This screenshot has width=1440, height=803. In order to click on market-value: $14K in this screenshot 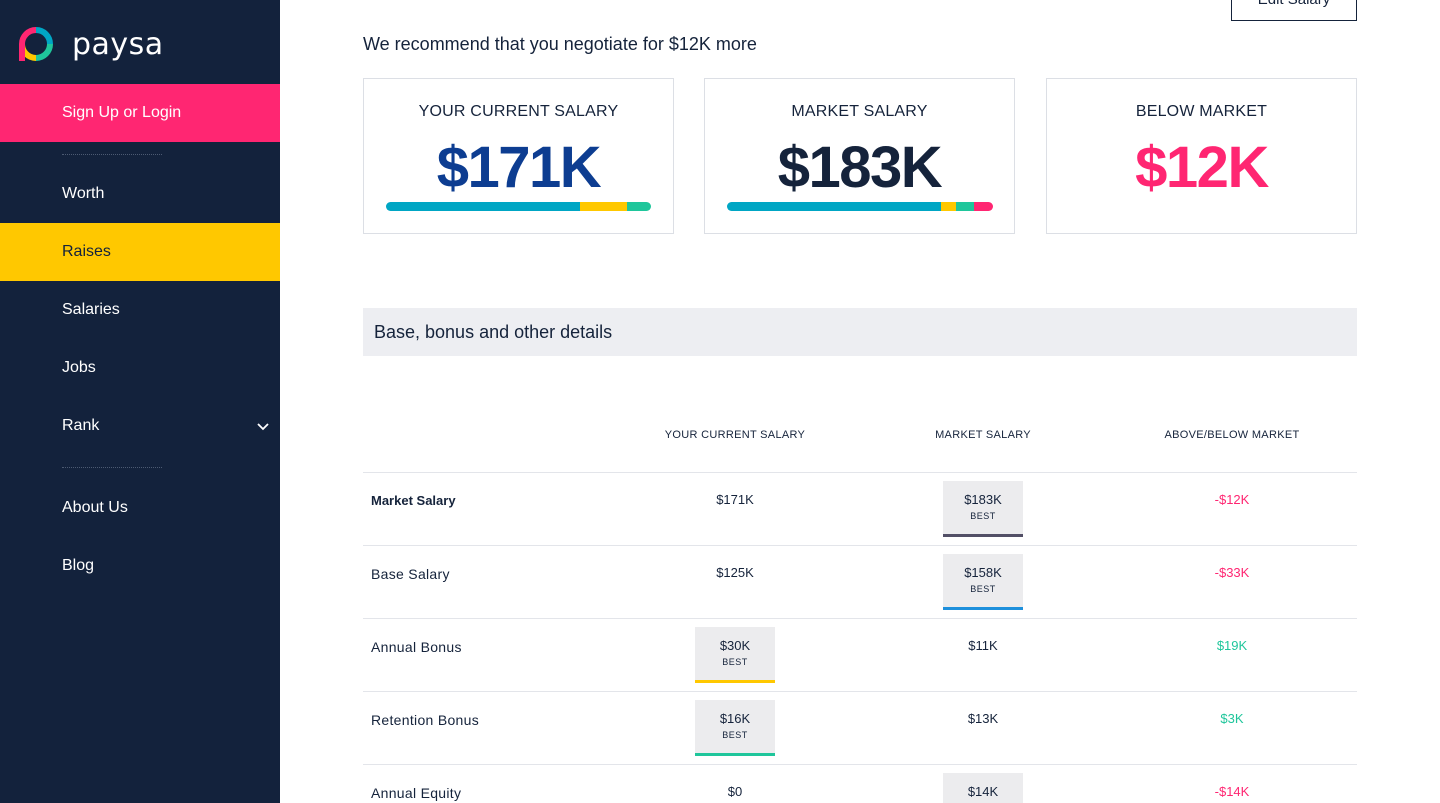, I will do `click(983, 791)`.